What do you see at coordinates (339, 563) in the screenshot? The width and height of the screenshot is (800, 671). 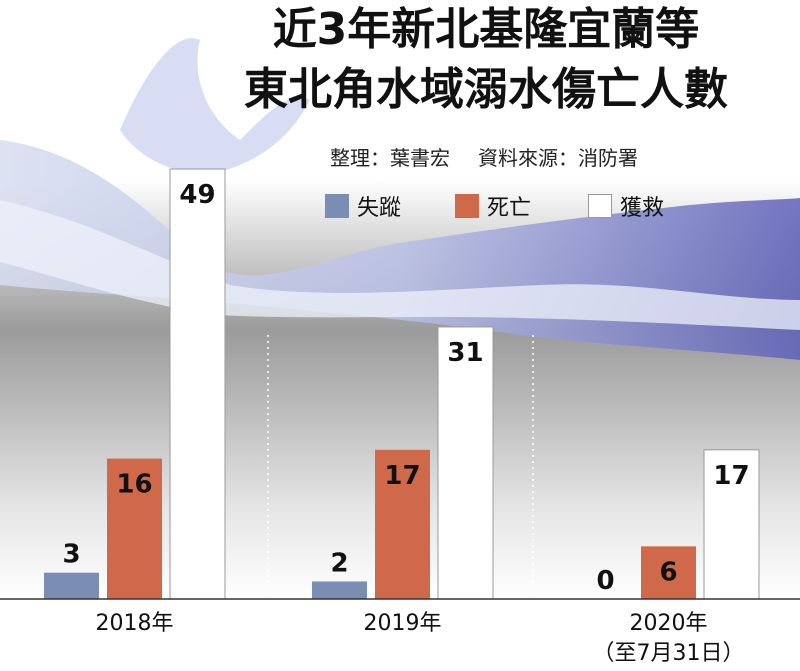 I see `value-label-missing-2: 2` at bounding box center [339, 563].